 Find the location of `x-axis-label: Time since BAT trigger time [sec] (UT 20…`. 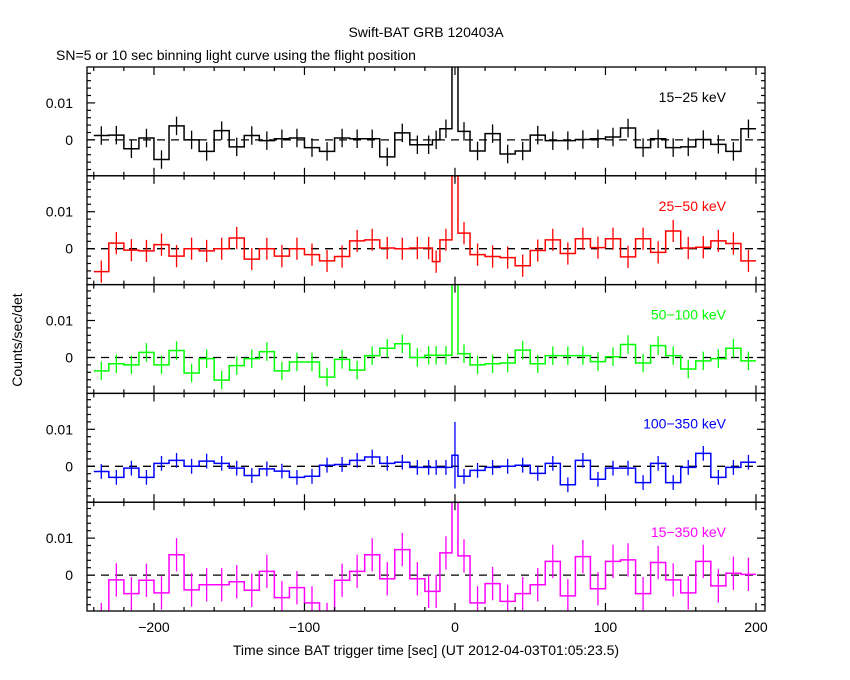

x-axis-label: Time since BAT trigger time [sec] (UT 20… is located at coordinates (426, 650).